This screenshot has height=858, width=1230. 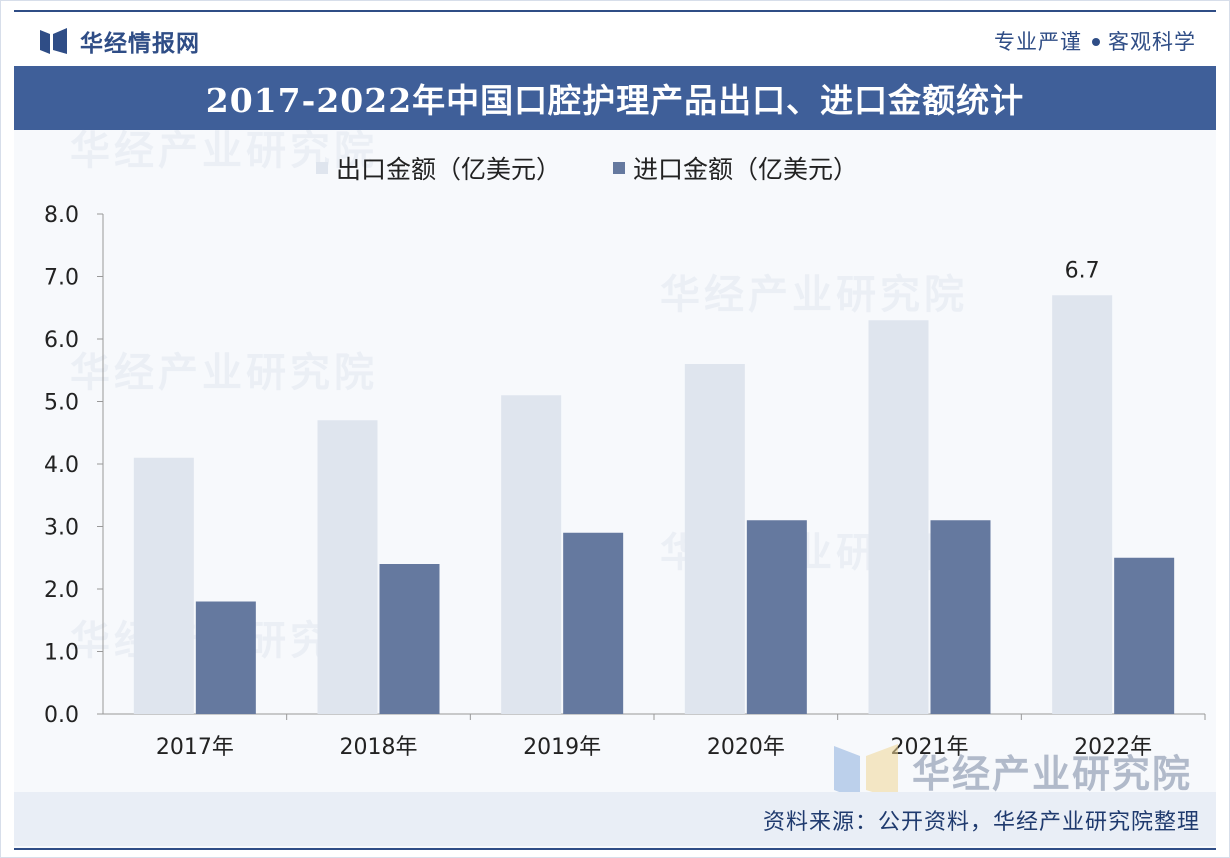 I want to click on title-bar: 2017-2022年中国口腔护理产品出口、进口金额统计, so click(x=615, y=98).